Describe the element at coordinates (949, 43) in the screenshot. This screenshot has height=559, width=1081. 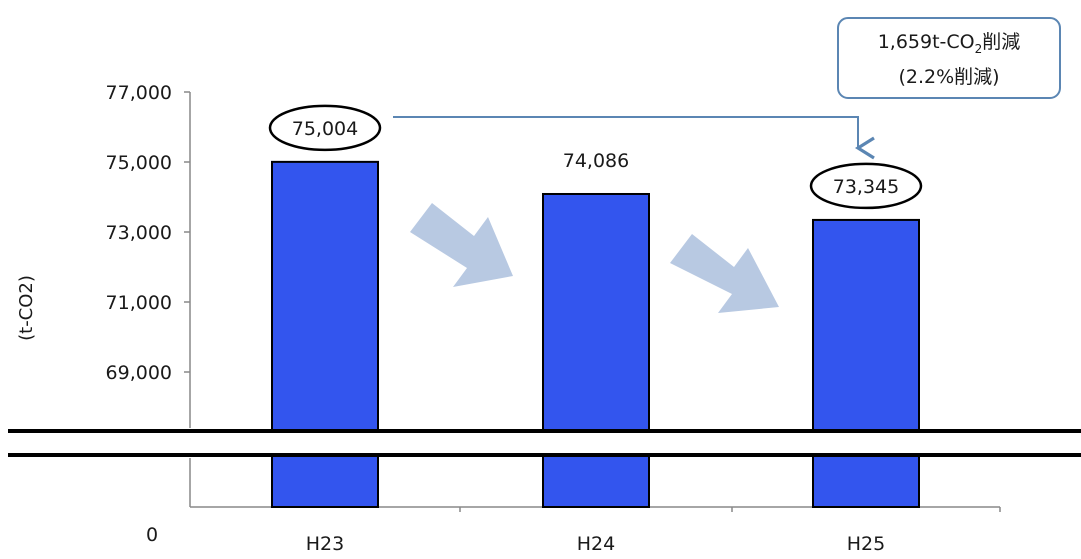
I see `callout-line-1: 1,659t-CO2削減` at that location.